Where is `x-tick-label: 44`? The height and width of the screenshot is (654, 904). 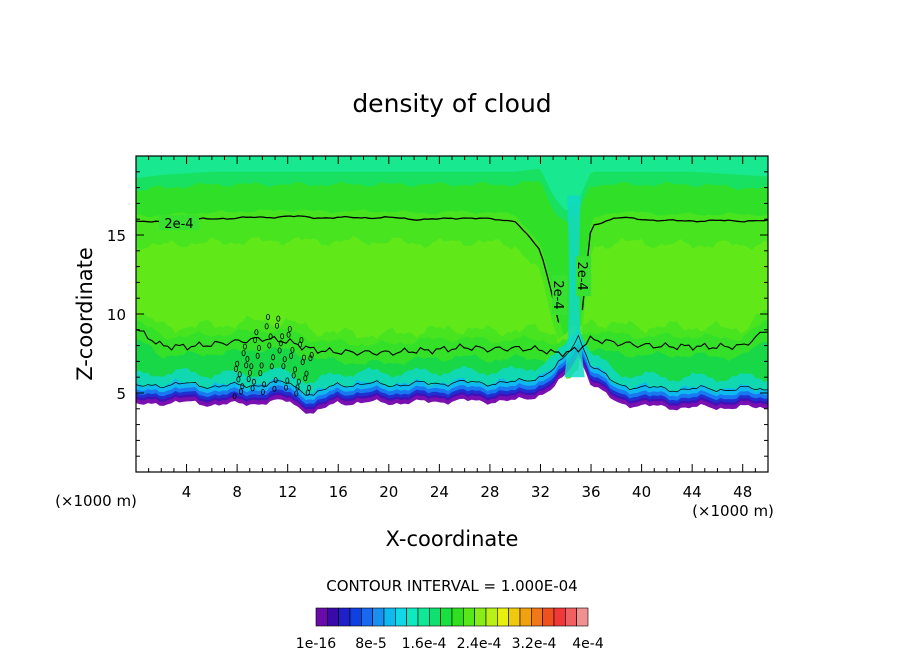 x-tick-label: 44 is located at coordinates (692, 492).